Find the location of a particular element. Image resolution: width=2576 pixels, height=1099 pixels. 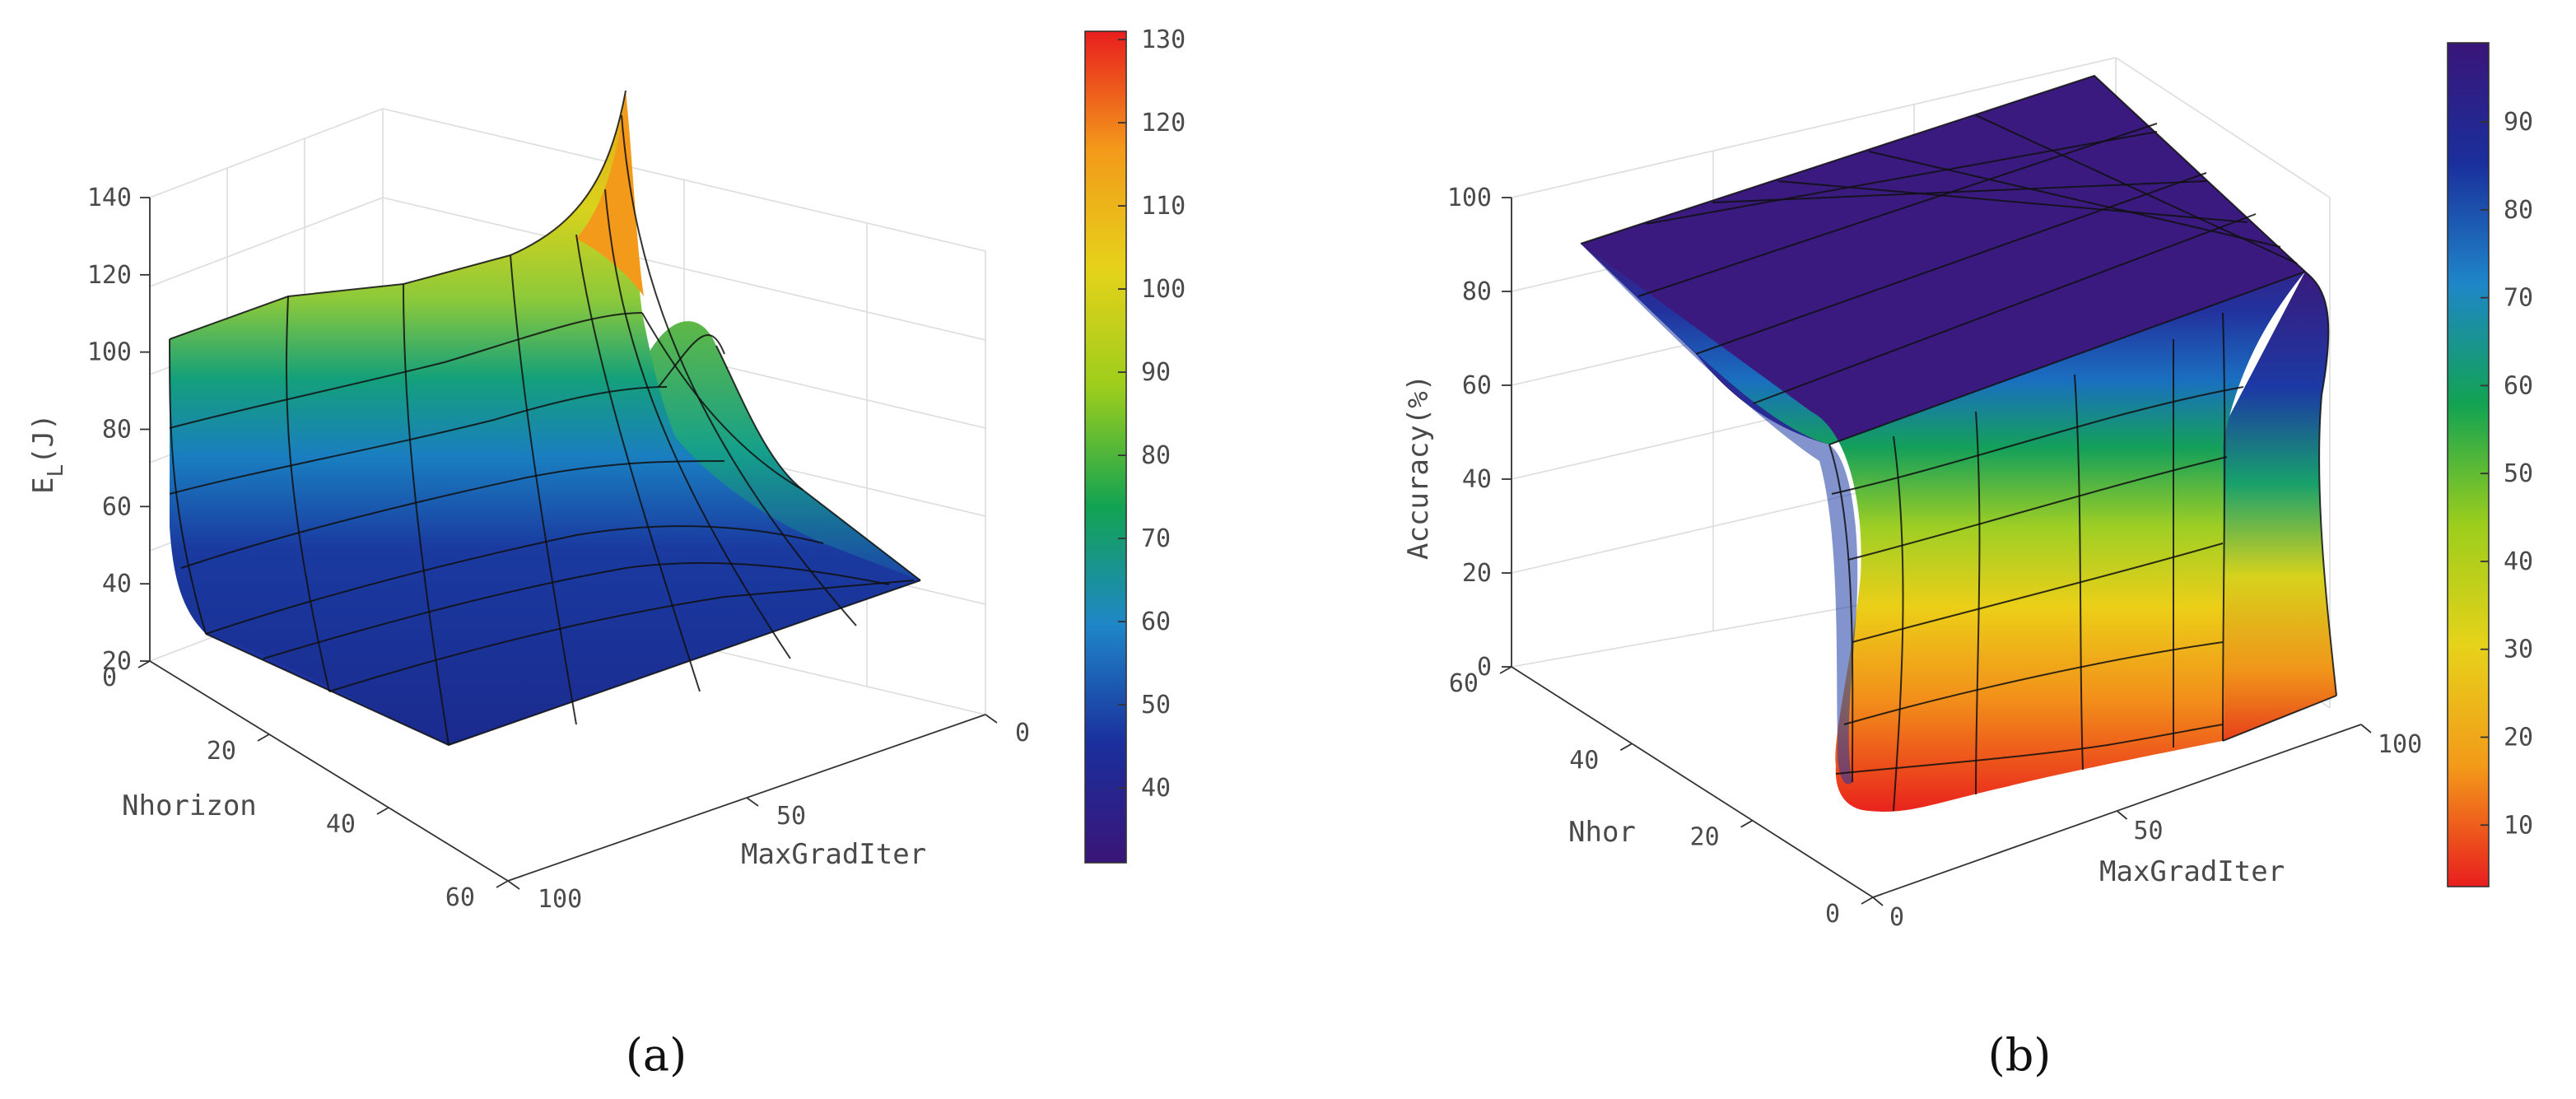

panel-b-z-tick-label: 80 is located at coordinates (1477, 291).